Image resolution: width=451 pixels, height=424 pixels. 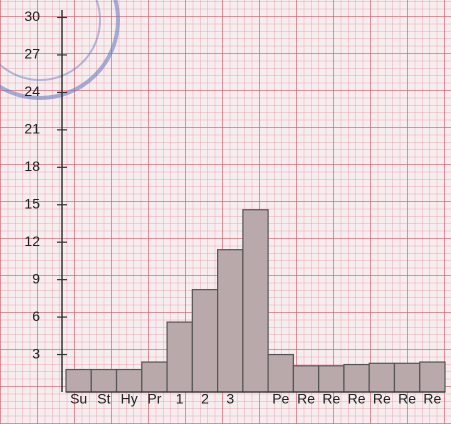 What do you see at coordinates (36, 316) in the screenshot?
I see `y-tick-label: 6` at bounding box center [36, 316].